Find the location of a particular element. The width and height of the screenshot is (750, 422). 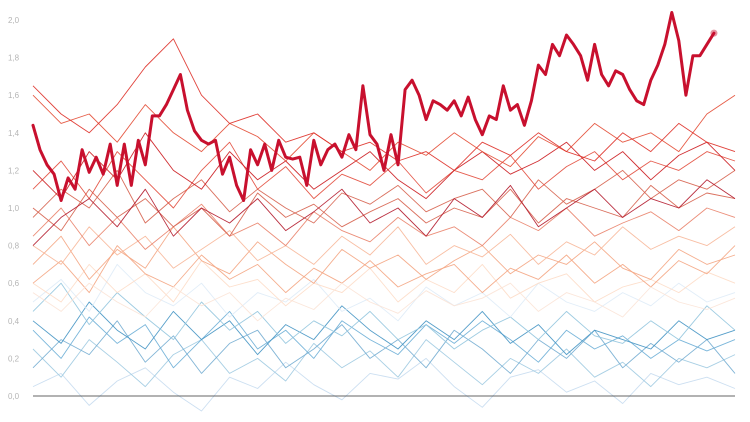

y-tick-label: 2,0 is located at coordinates (14, 20).